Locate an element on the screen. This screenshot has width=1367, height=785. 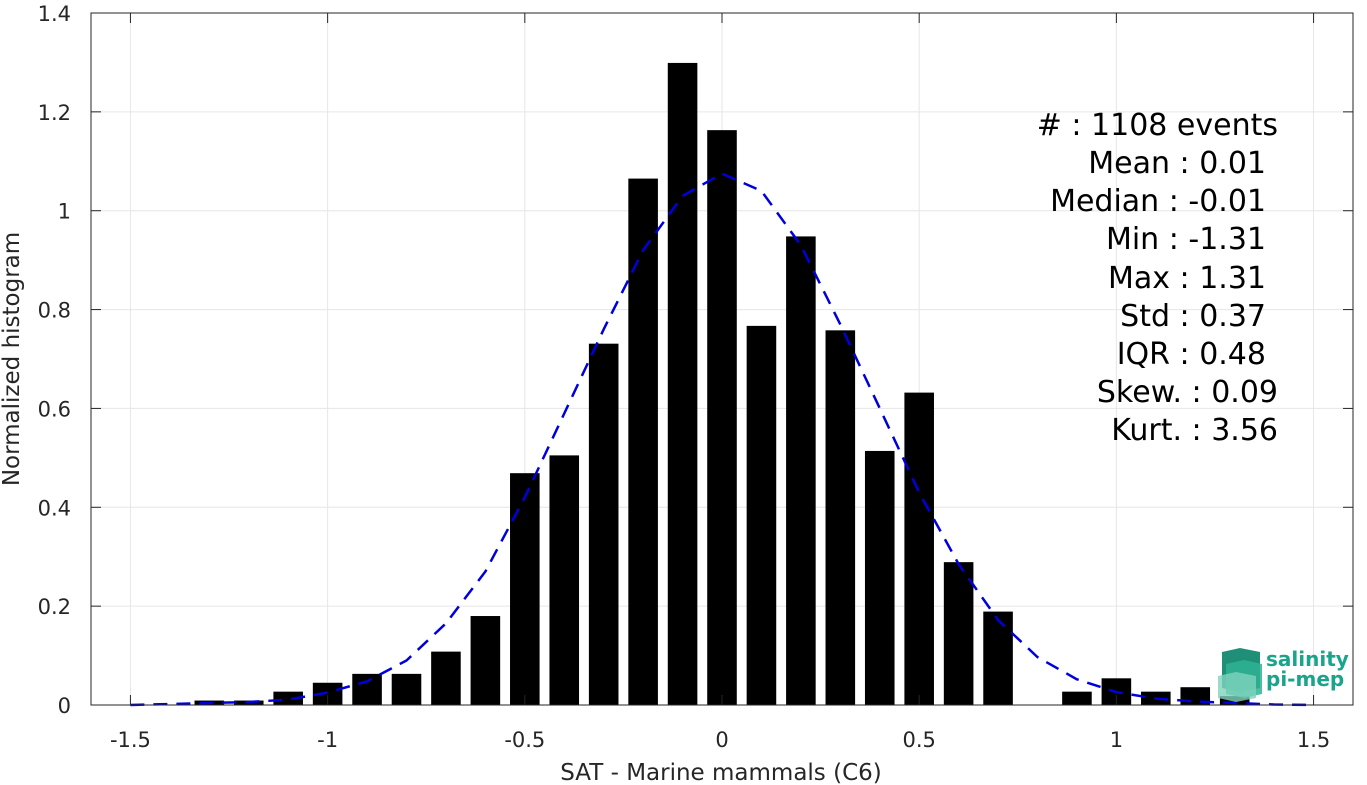
stat-count: # : 1108 events is located at coordinates (1157, 125).